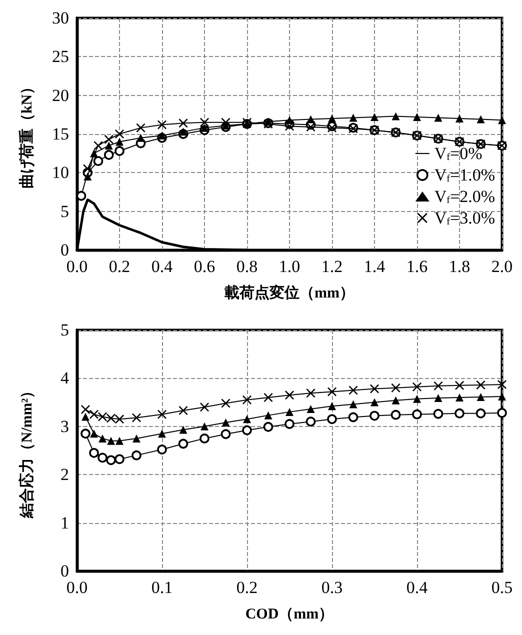 The height and width of the screenshot is (635, 522). I want to click on x-tick-label: 2.0, so click(502, 266).